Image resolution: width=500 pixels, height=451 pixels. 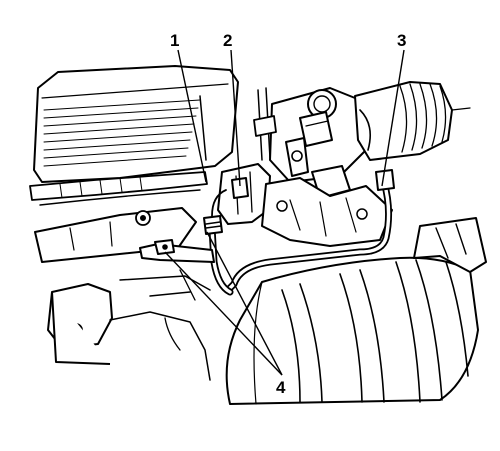 I want to click on callout-label-2: 2, so click(x=227, y=40).